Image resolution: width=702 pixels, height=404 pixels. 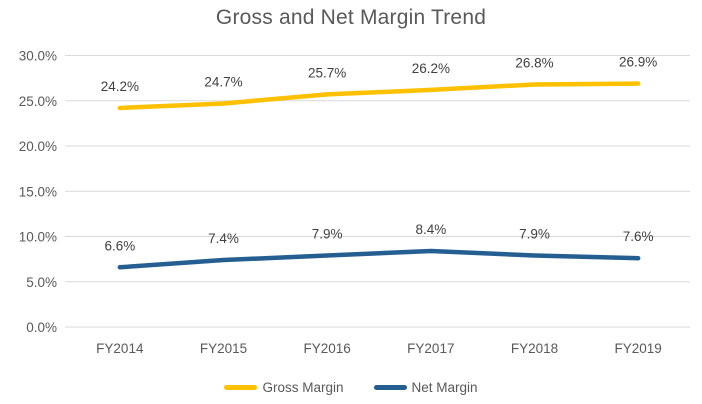 I want to click on data-label-gross-margin: 24.7%, so click(x=223, y=81).